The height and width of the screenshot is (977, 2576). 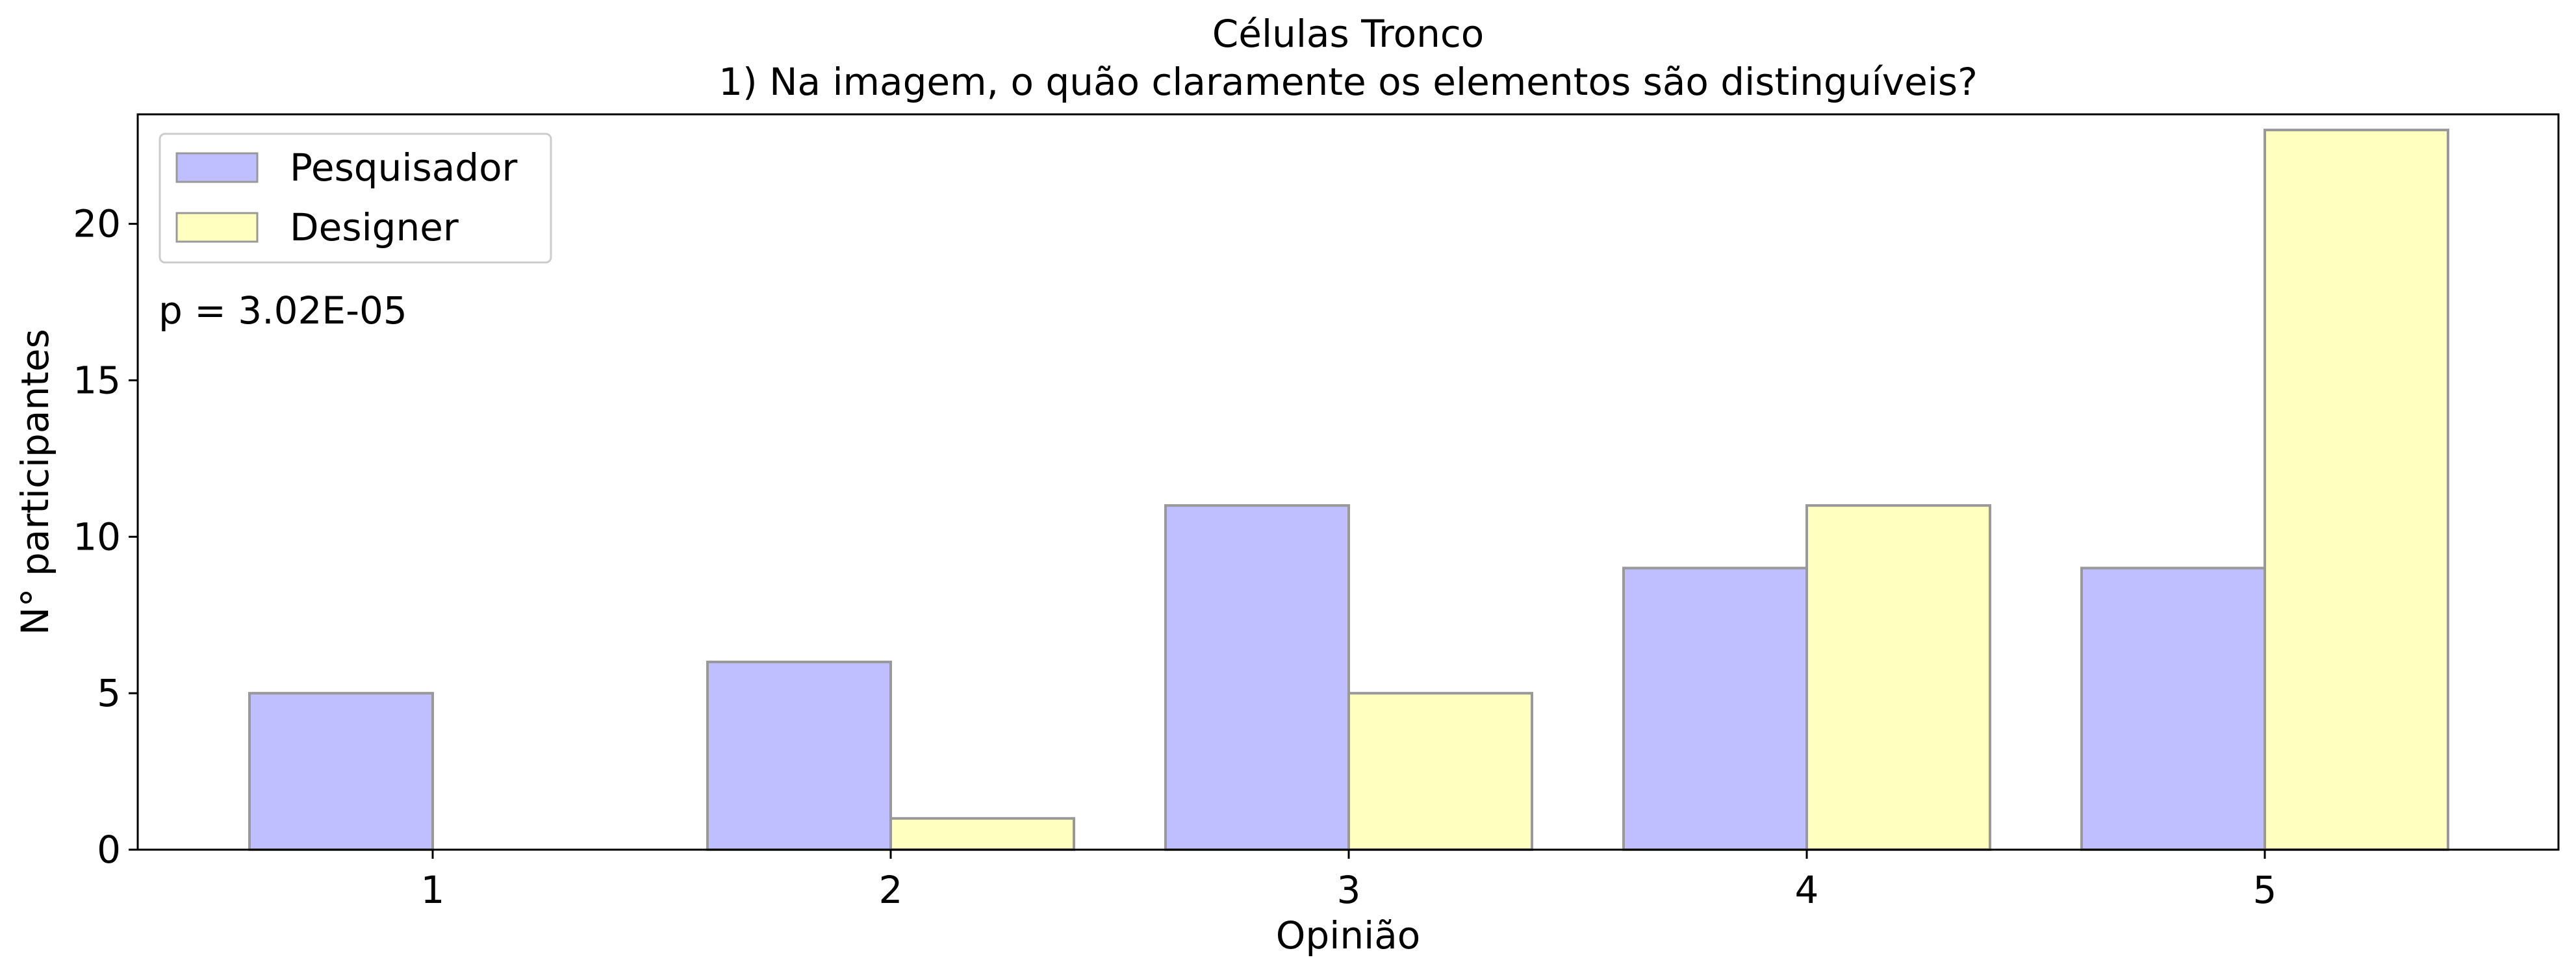 I want to click on y-tick-label: 5, so click(x=109, y=693).